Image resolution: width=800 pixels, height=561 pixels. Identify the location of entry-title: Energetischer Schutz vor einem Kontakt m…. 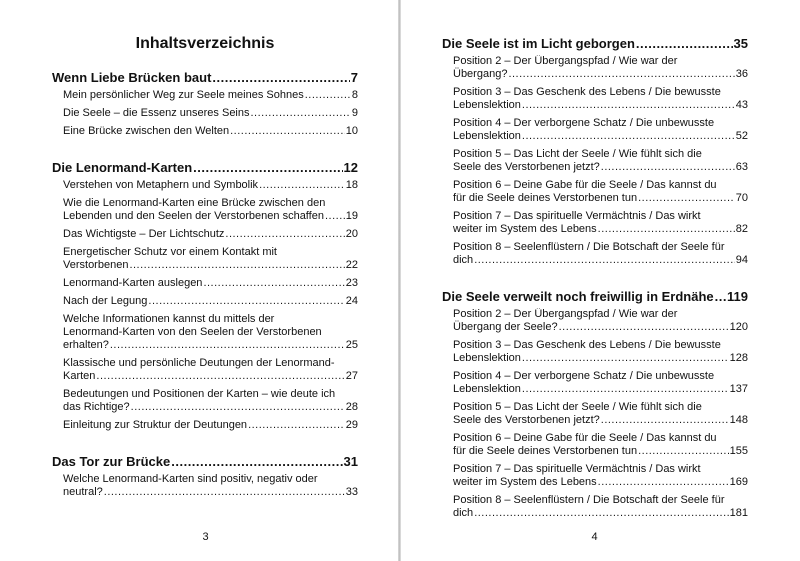
(170, 258).